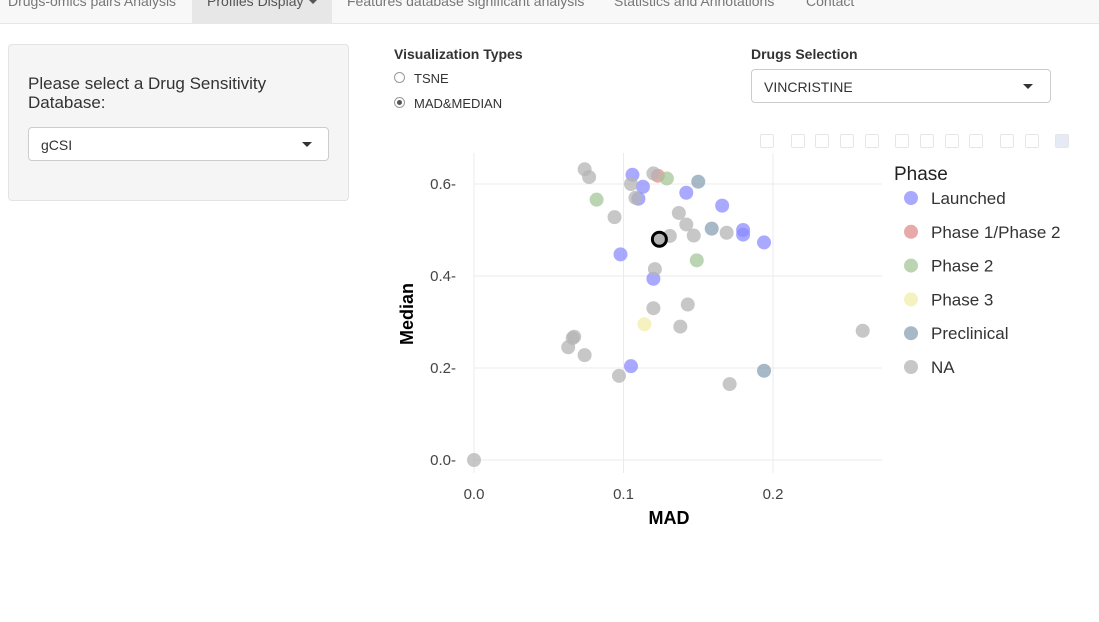 The width and height of the screenshot is (1099, 622). I want to click on legend-title: Phase, so click(921, 174).